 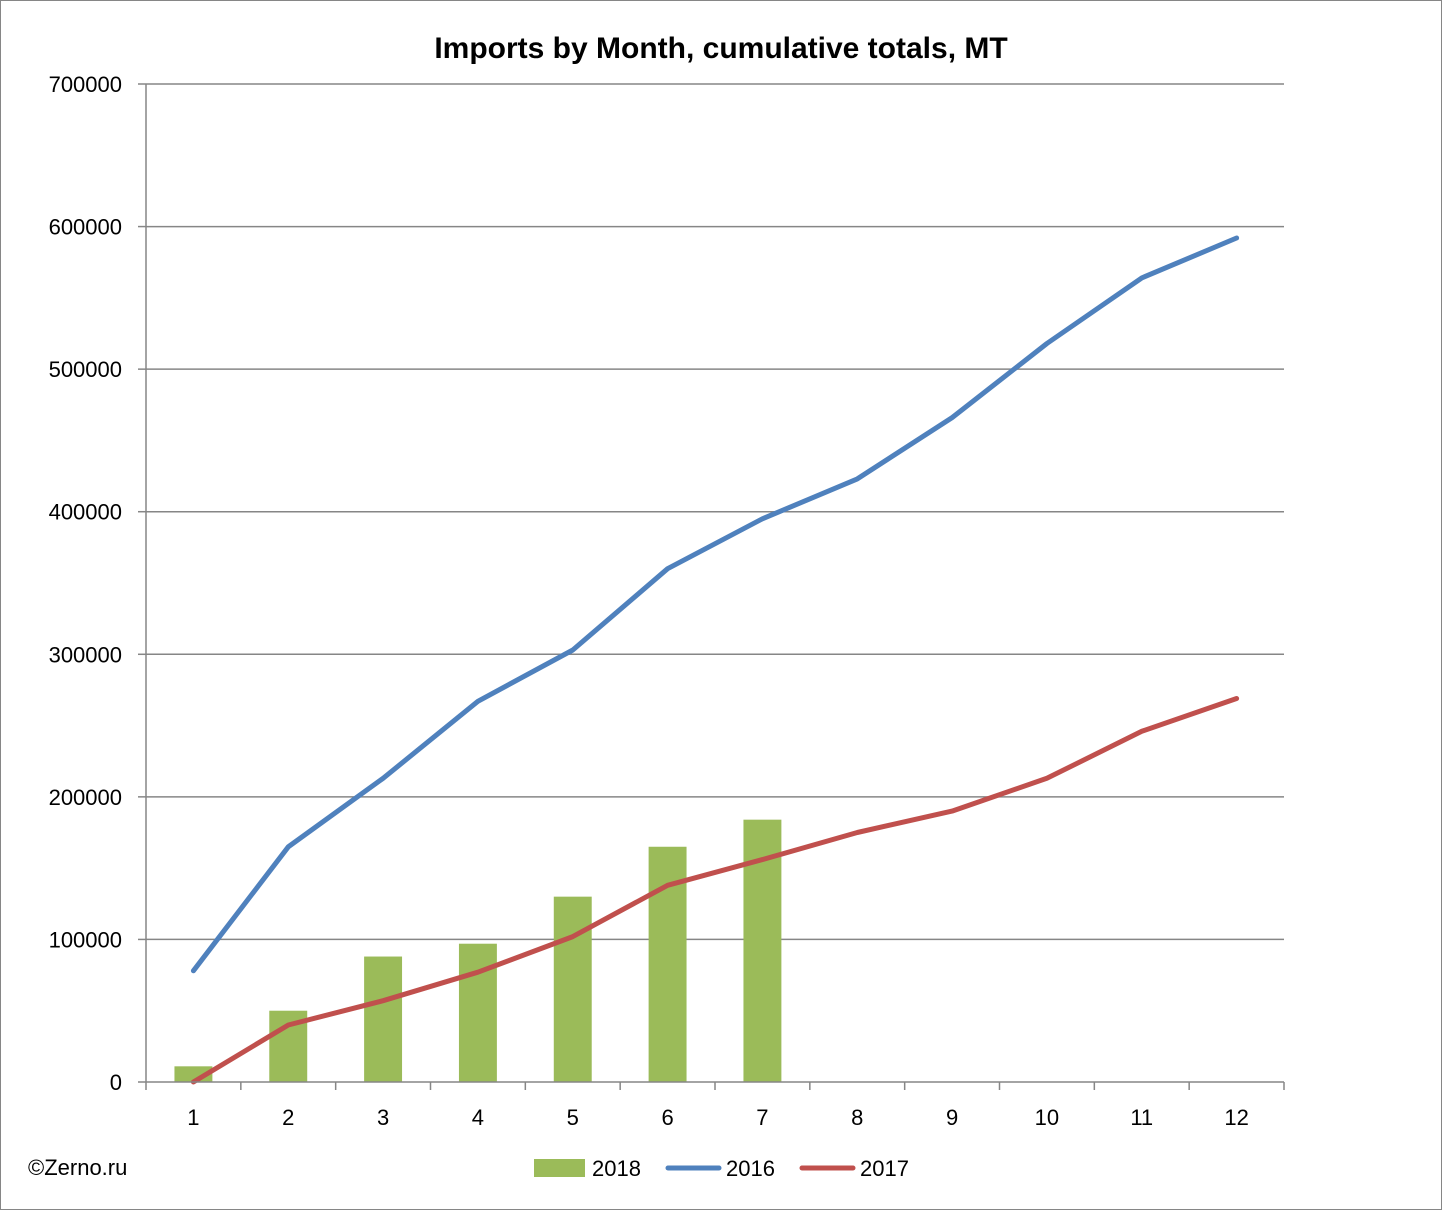 I want to click on legend-label-2016: 2016, so click(x=750, y=1168).